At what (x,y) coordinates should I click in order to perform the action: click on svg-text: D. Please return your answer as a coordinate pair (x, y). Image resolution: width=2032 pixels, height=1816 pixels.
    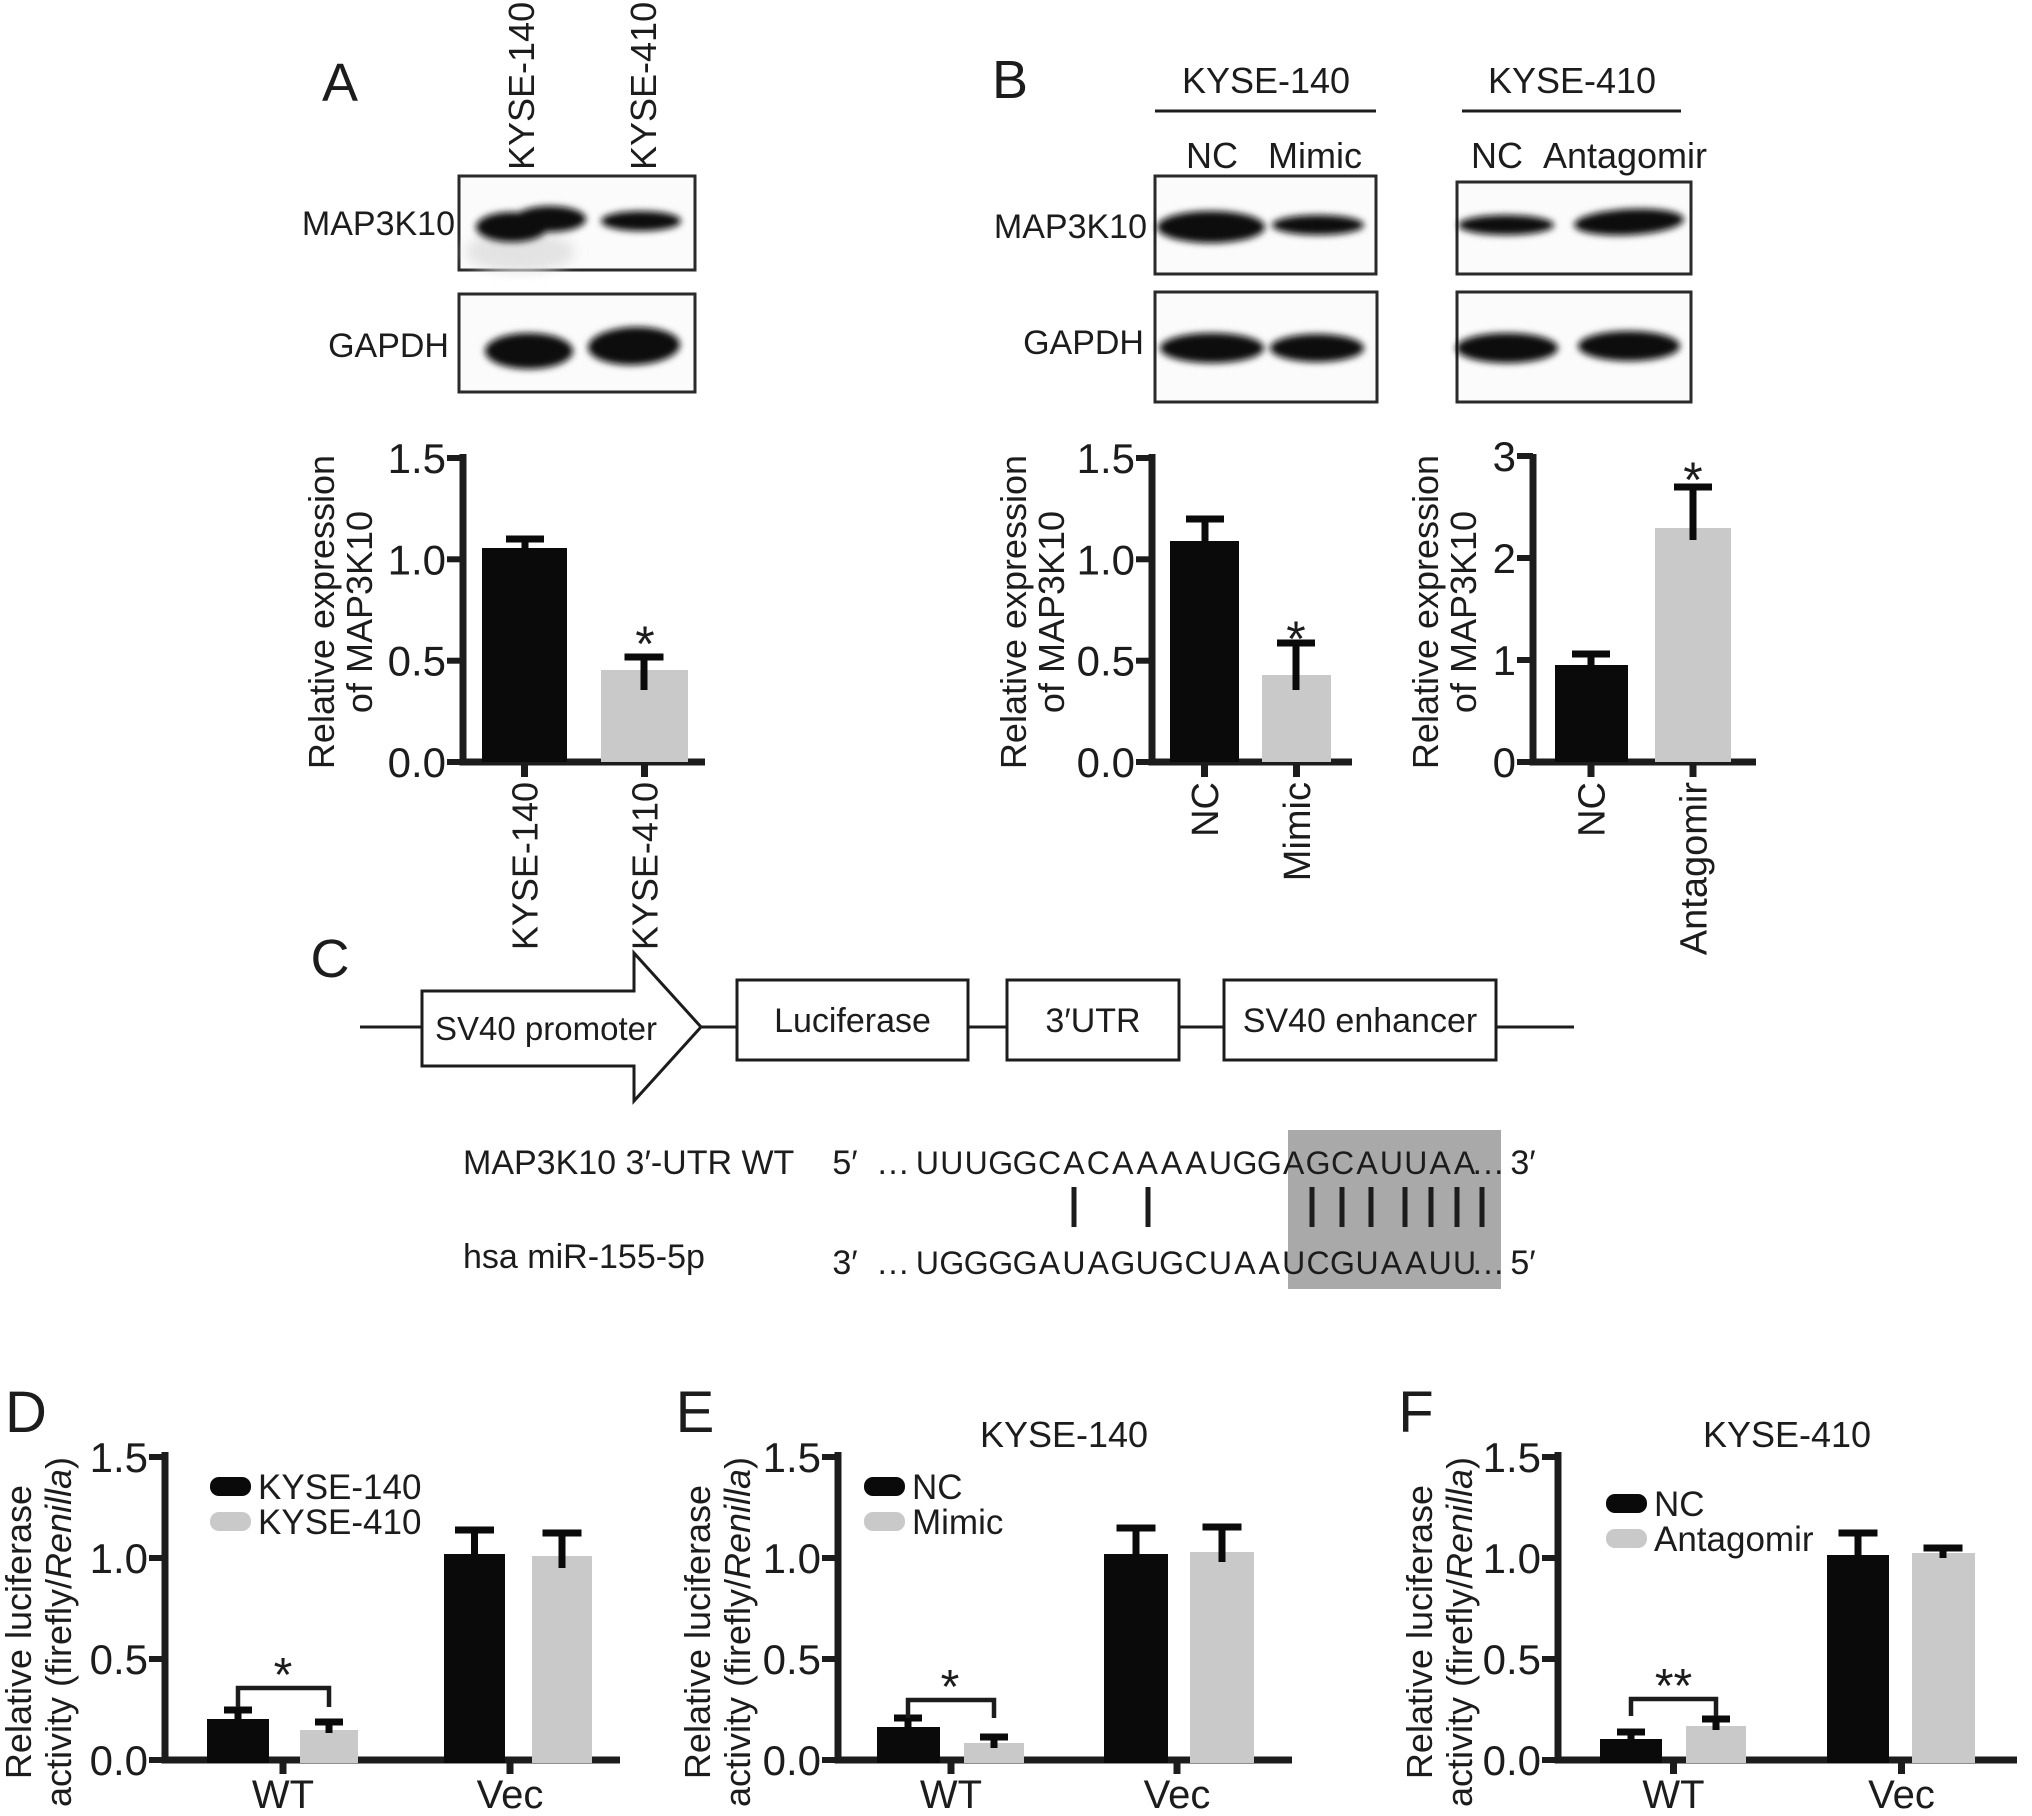
    Looking at the image, I should click on (26, 1412).